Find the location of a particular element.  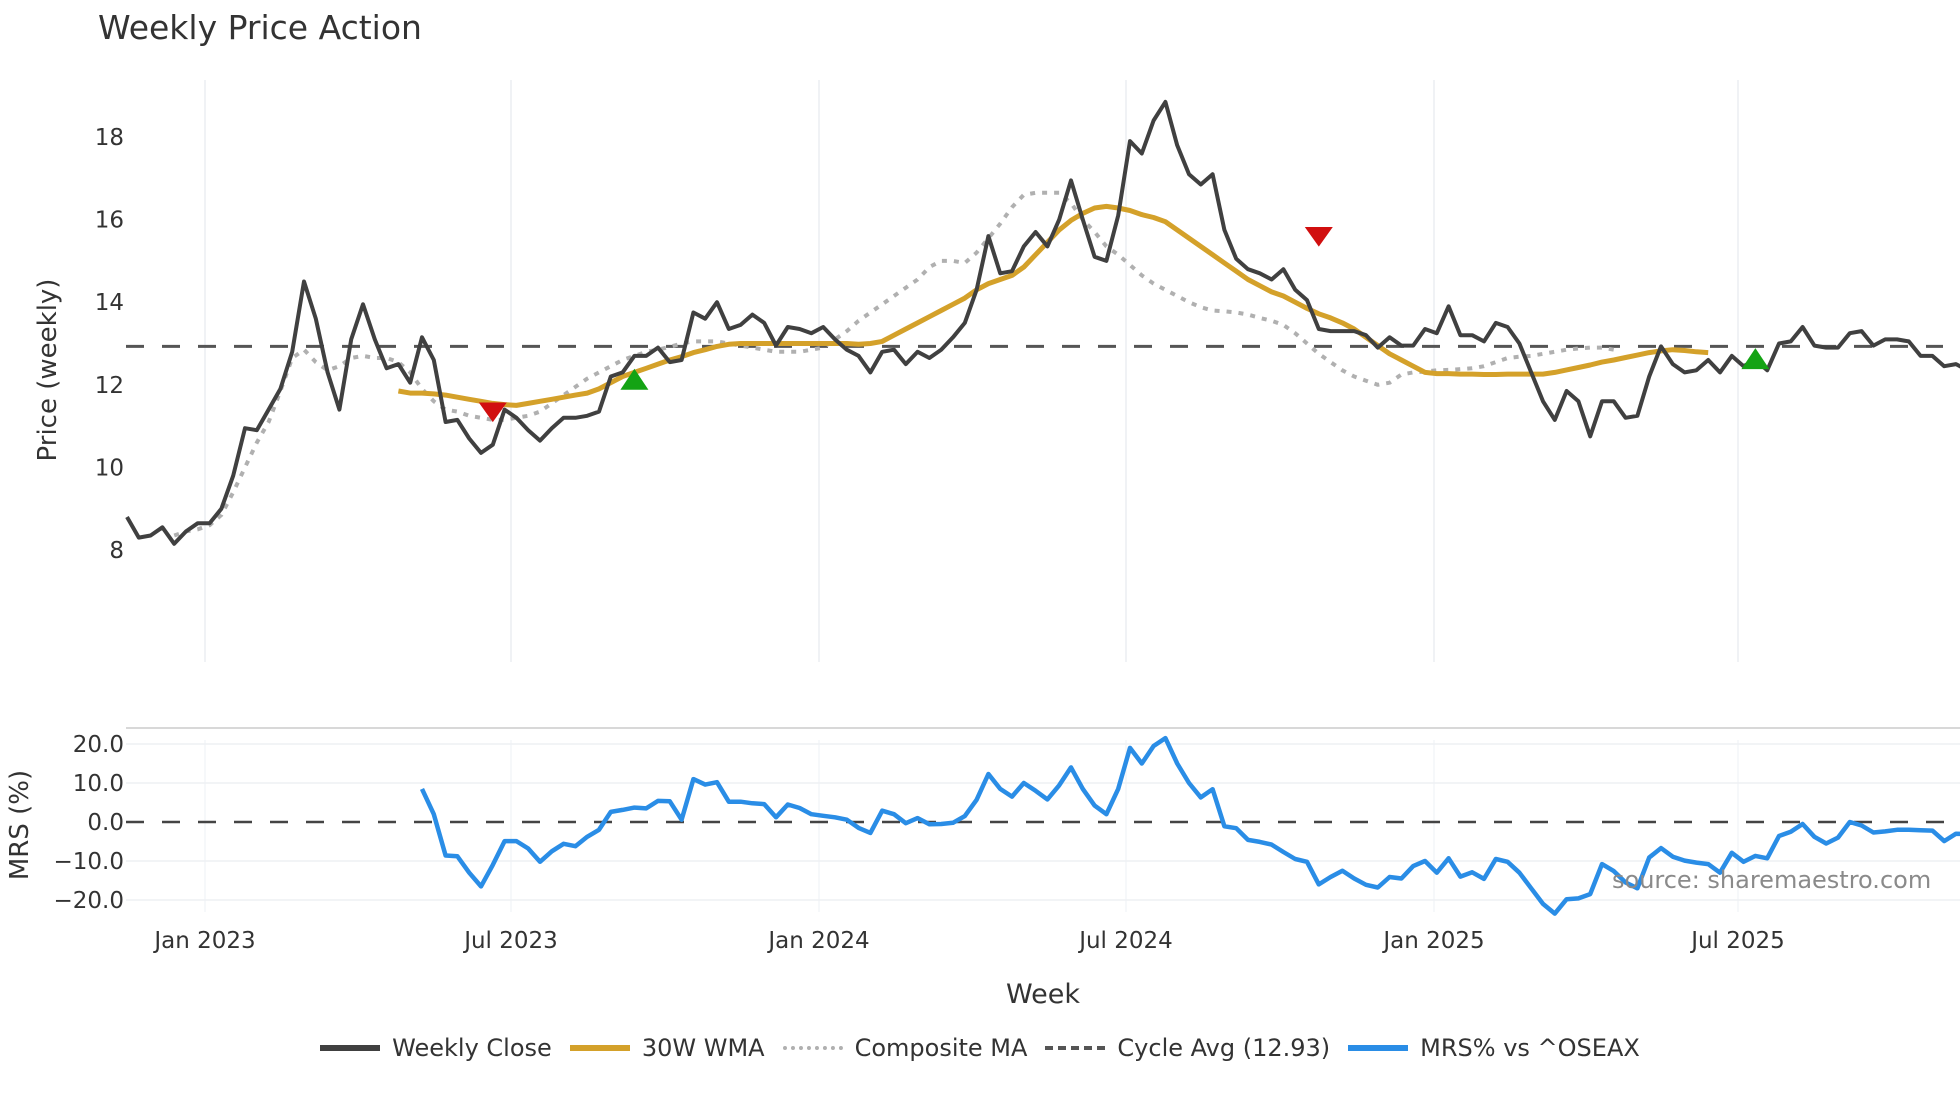

mrs-y-tick-label: 0.0 is located at coordinates (105, 823).